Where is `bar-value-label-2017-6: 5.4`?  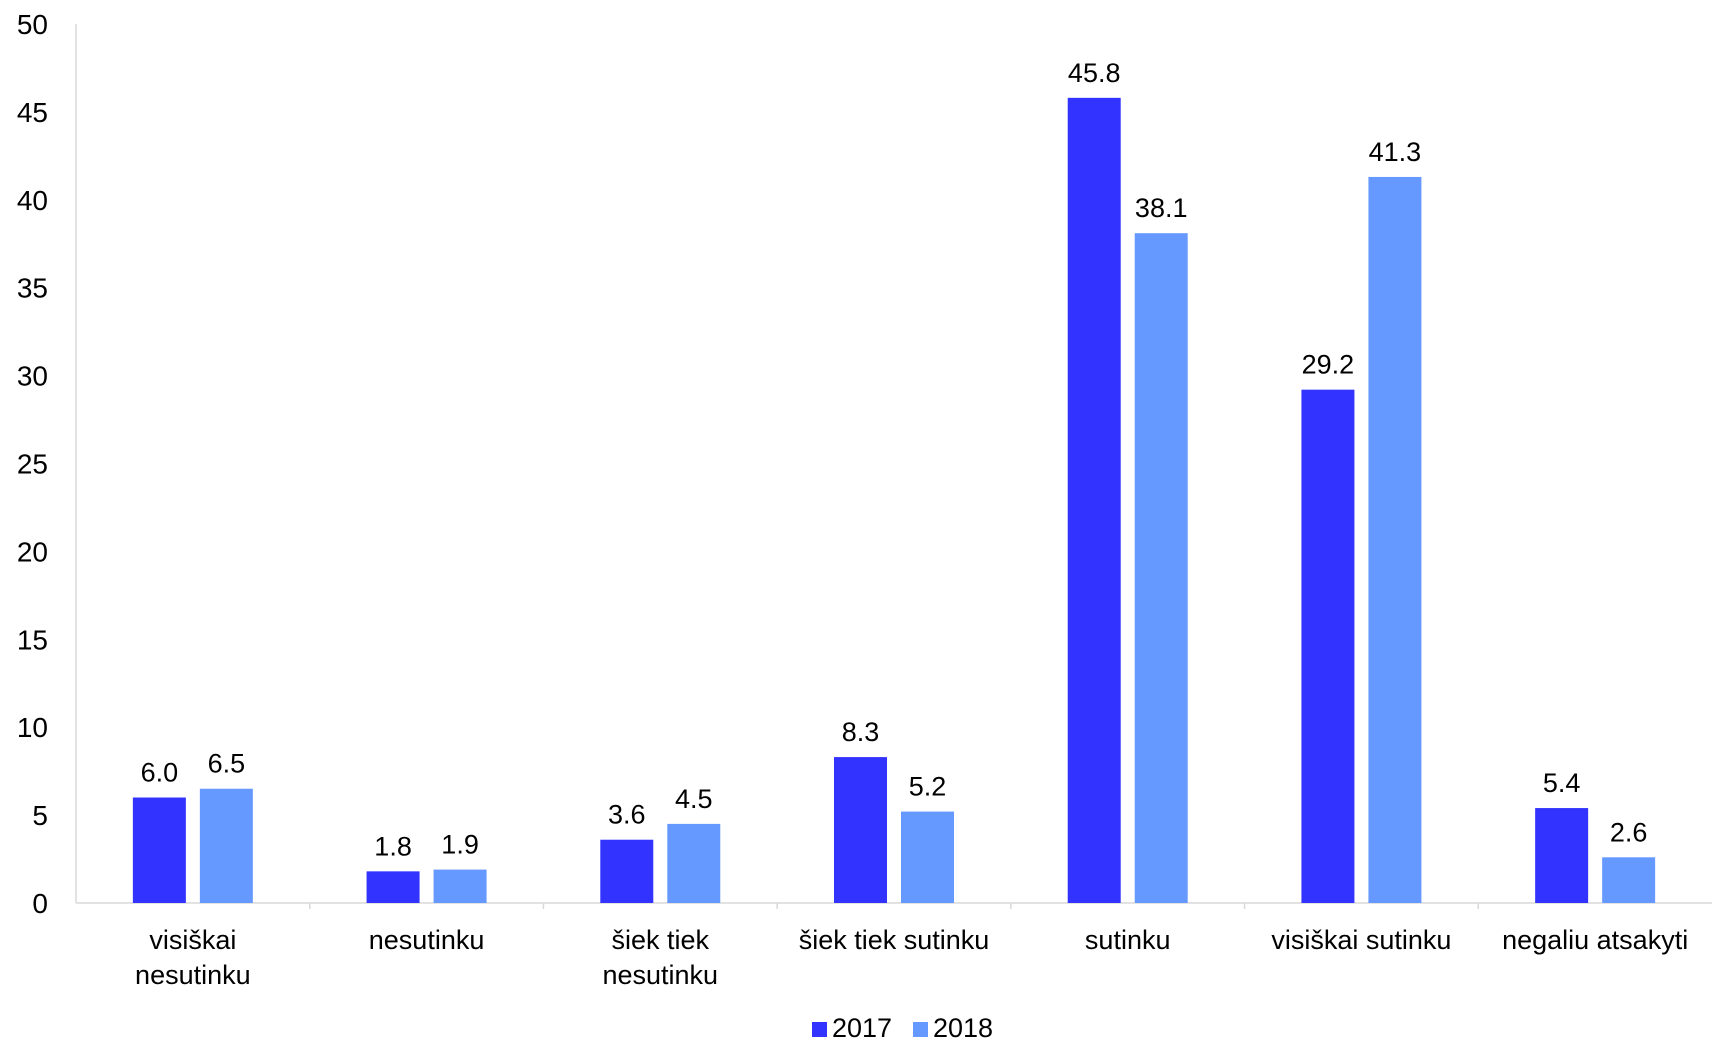
bar-value-label-2017-6: 5.4 is located at coordinates (1562, 783).